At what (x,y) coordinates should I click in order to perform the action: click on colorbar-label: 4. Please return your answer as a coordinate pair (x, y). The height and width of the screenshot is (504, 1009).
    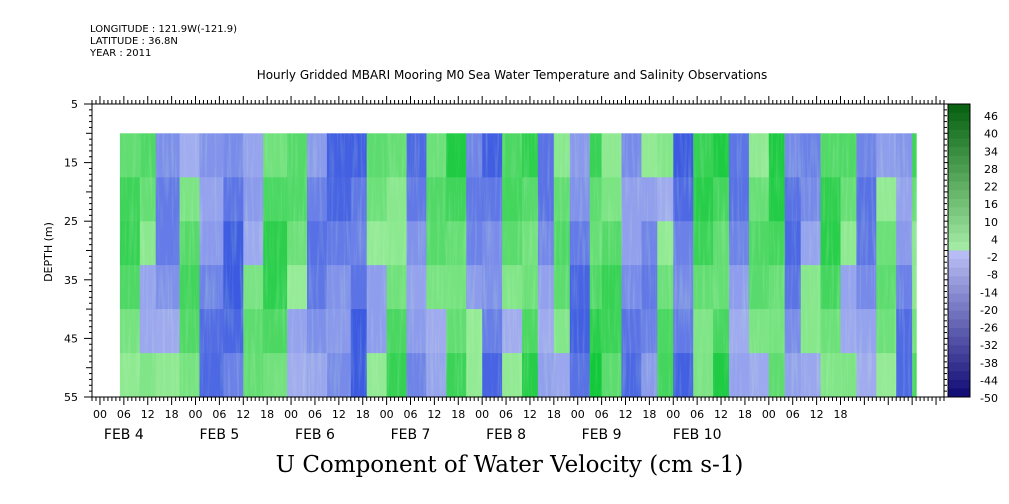
    Looking at the image, I should click on (994, 239).